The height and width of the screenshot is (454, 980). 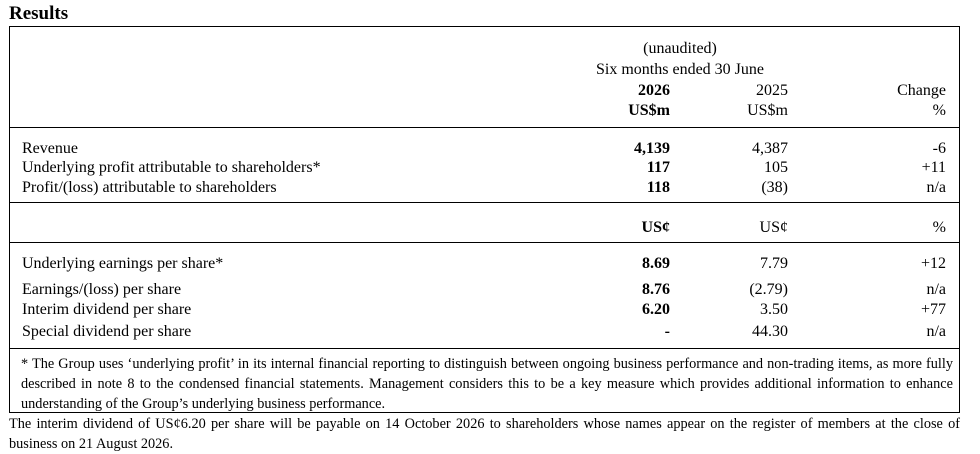 I want to click on value-2025: 4,387, so click(x=770, y=148).